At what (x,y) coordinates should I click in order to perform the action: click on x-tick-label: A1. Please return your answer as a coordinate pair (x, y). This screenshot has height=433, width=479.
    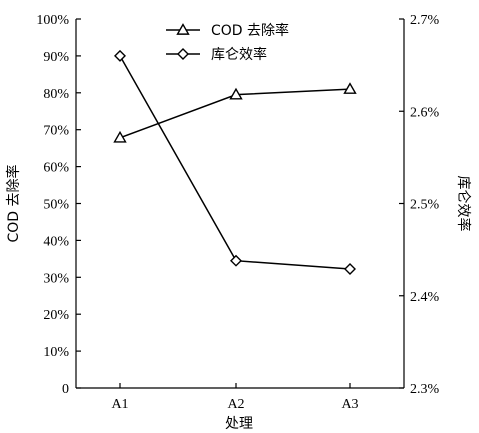
    Looking at the image, I should click on (119, 404).